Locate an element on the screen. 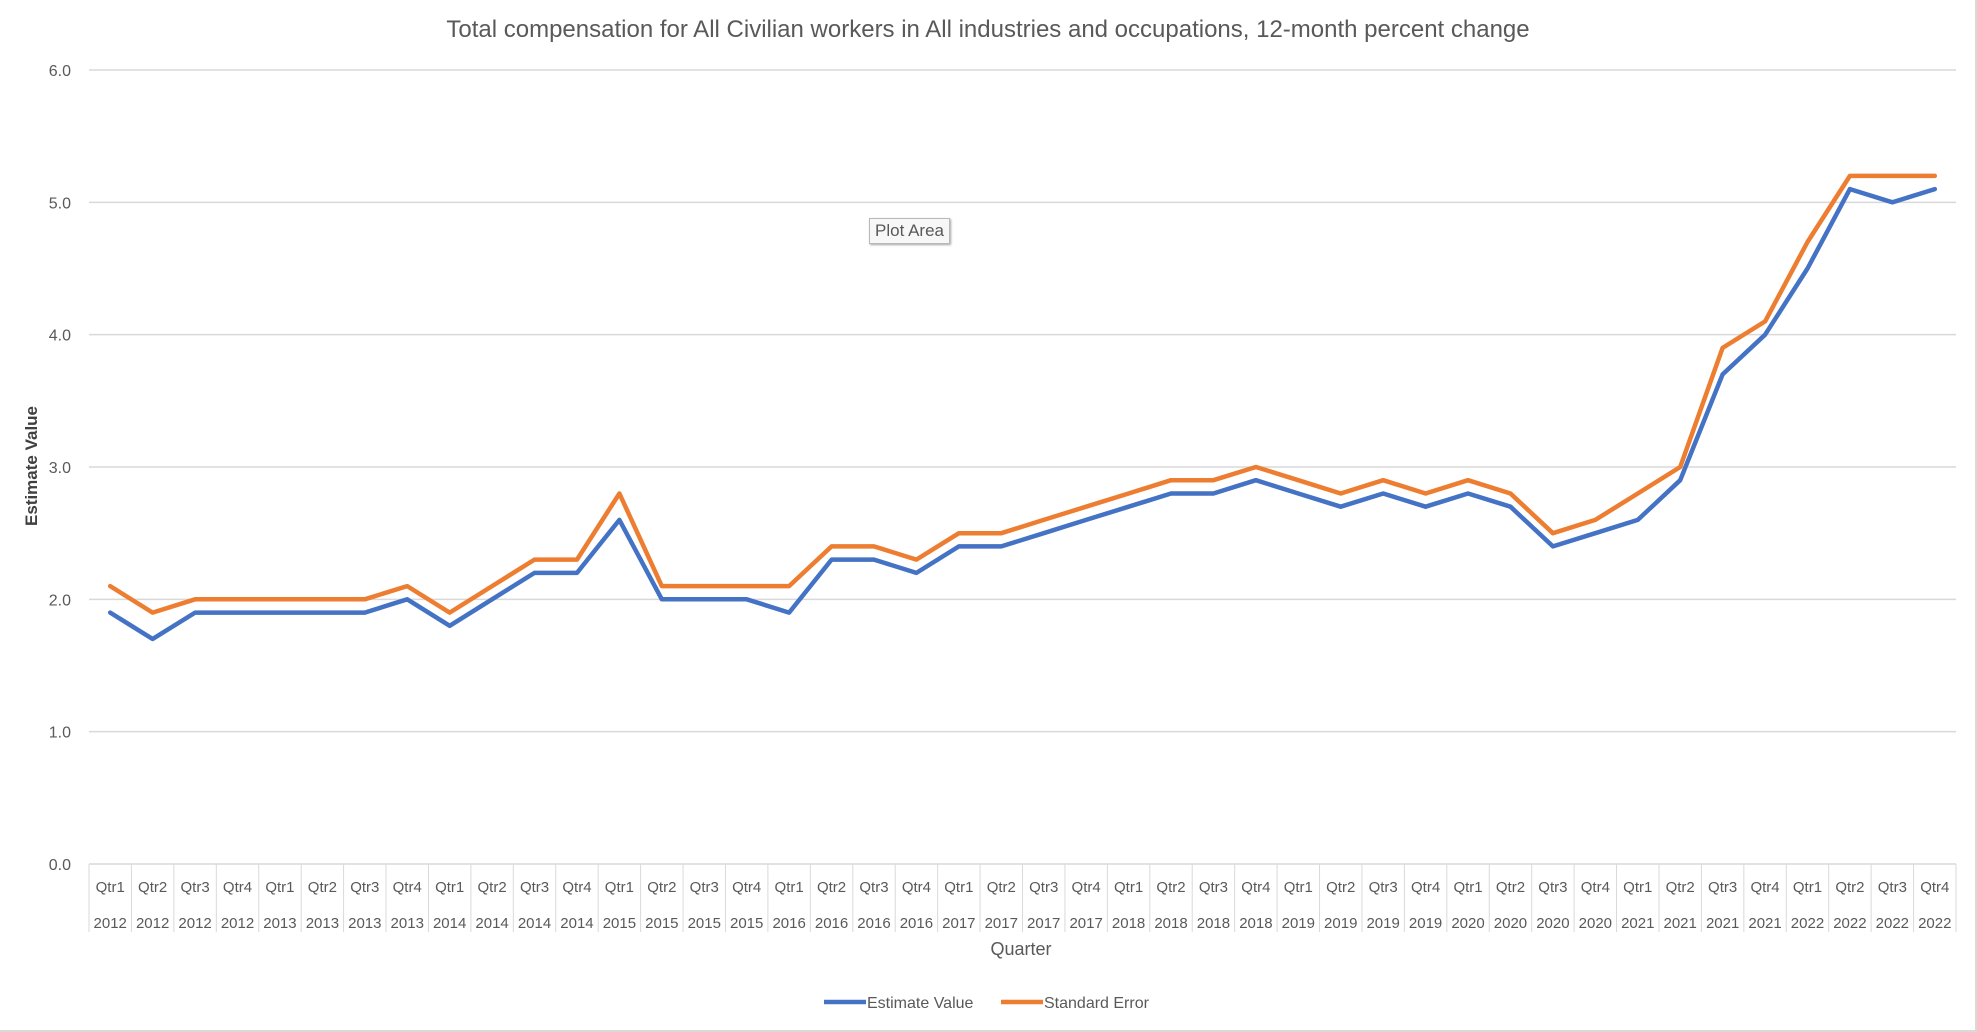 This screenshot has height=1032, width=1977. y-tick-label: 3.0 is located at coordinates (60, 468).